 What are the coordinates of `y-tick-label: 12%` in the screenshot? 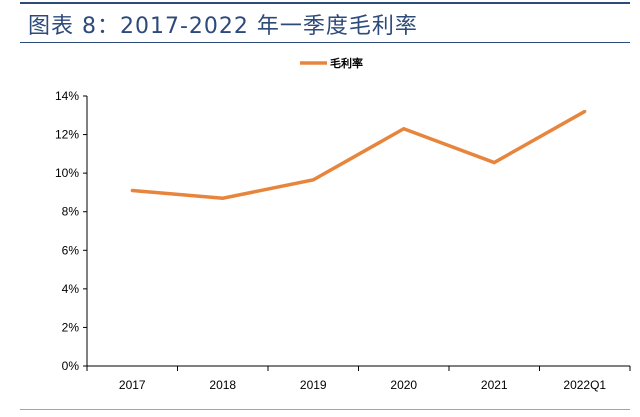 It's located at (67, 135).